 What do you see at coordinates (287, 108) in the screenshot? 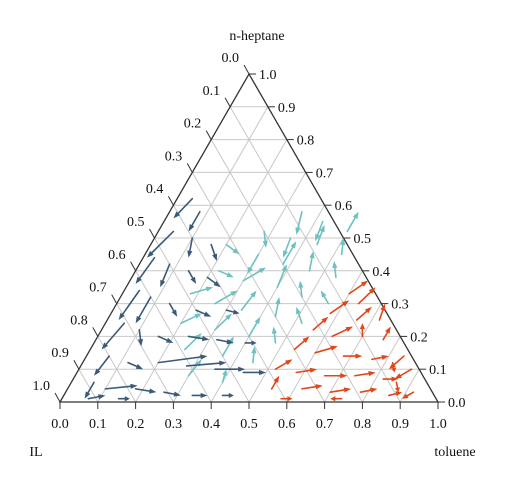
I see `right-tick-label: 0.9` at bounding box center [287, 108].